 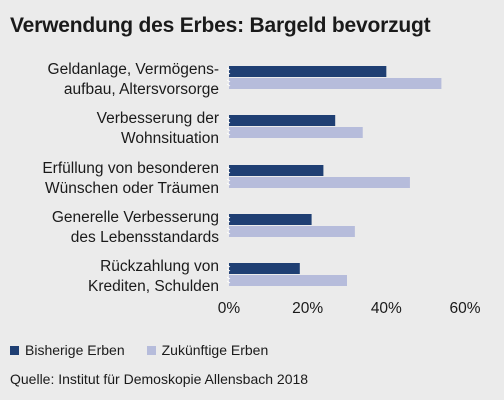 I want to click on category-label: aufbau, Altersvorsorge, so click(x=141, y=89).